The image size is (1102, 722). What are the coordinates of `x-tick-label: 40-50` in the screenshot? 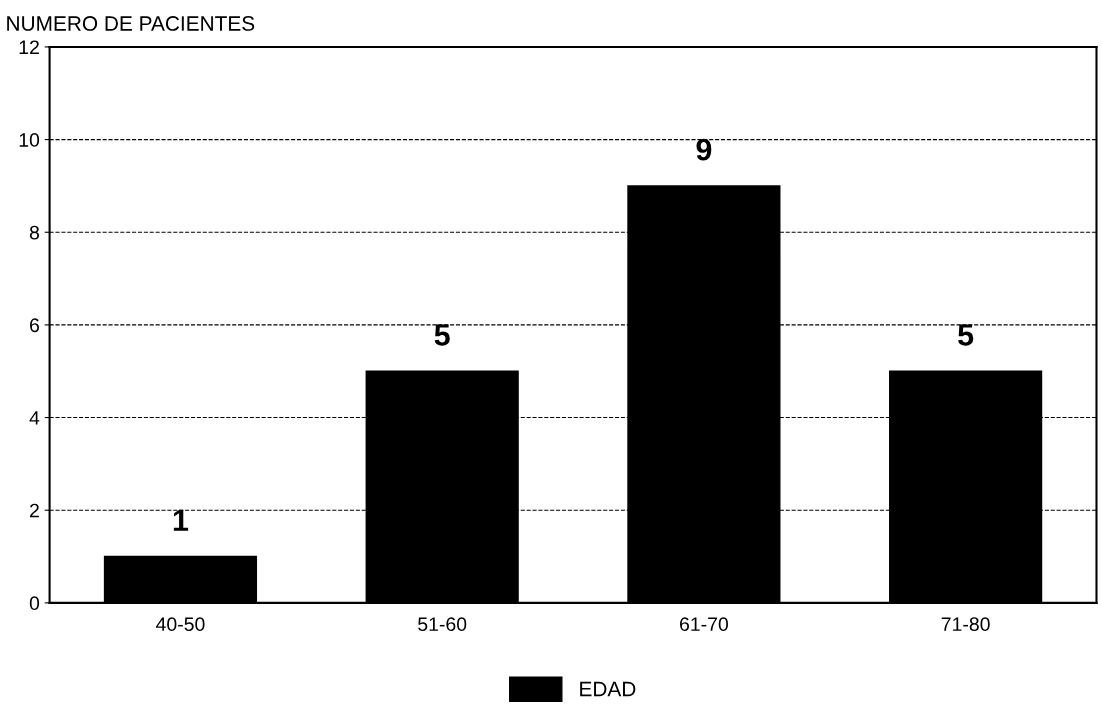 It's located at (180, 624).